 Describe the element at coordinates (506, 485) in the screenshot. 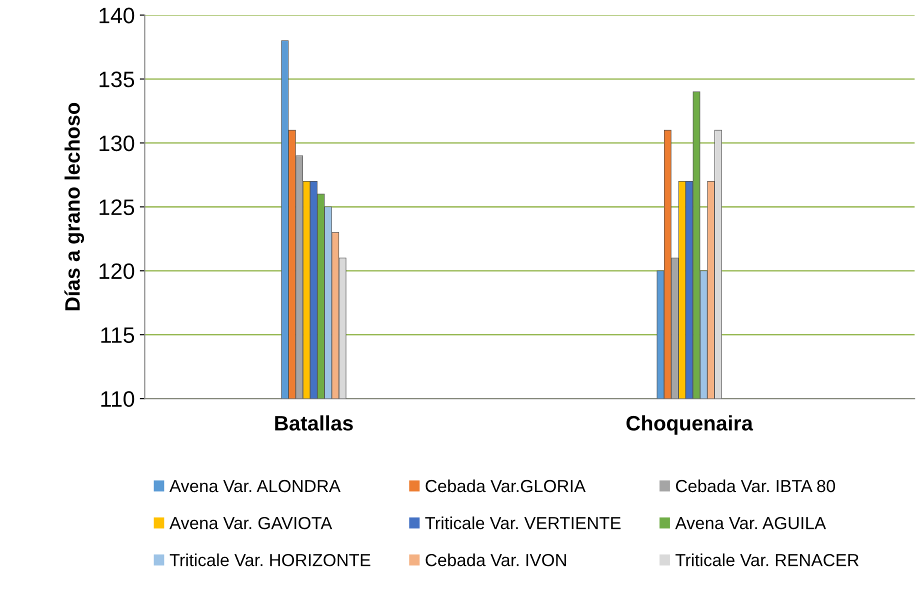

I see `legend-label: Cebada Var.GLORIA` at that location.